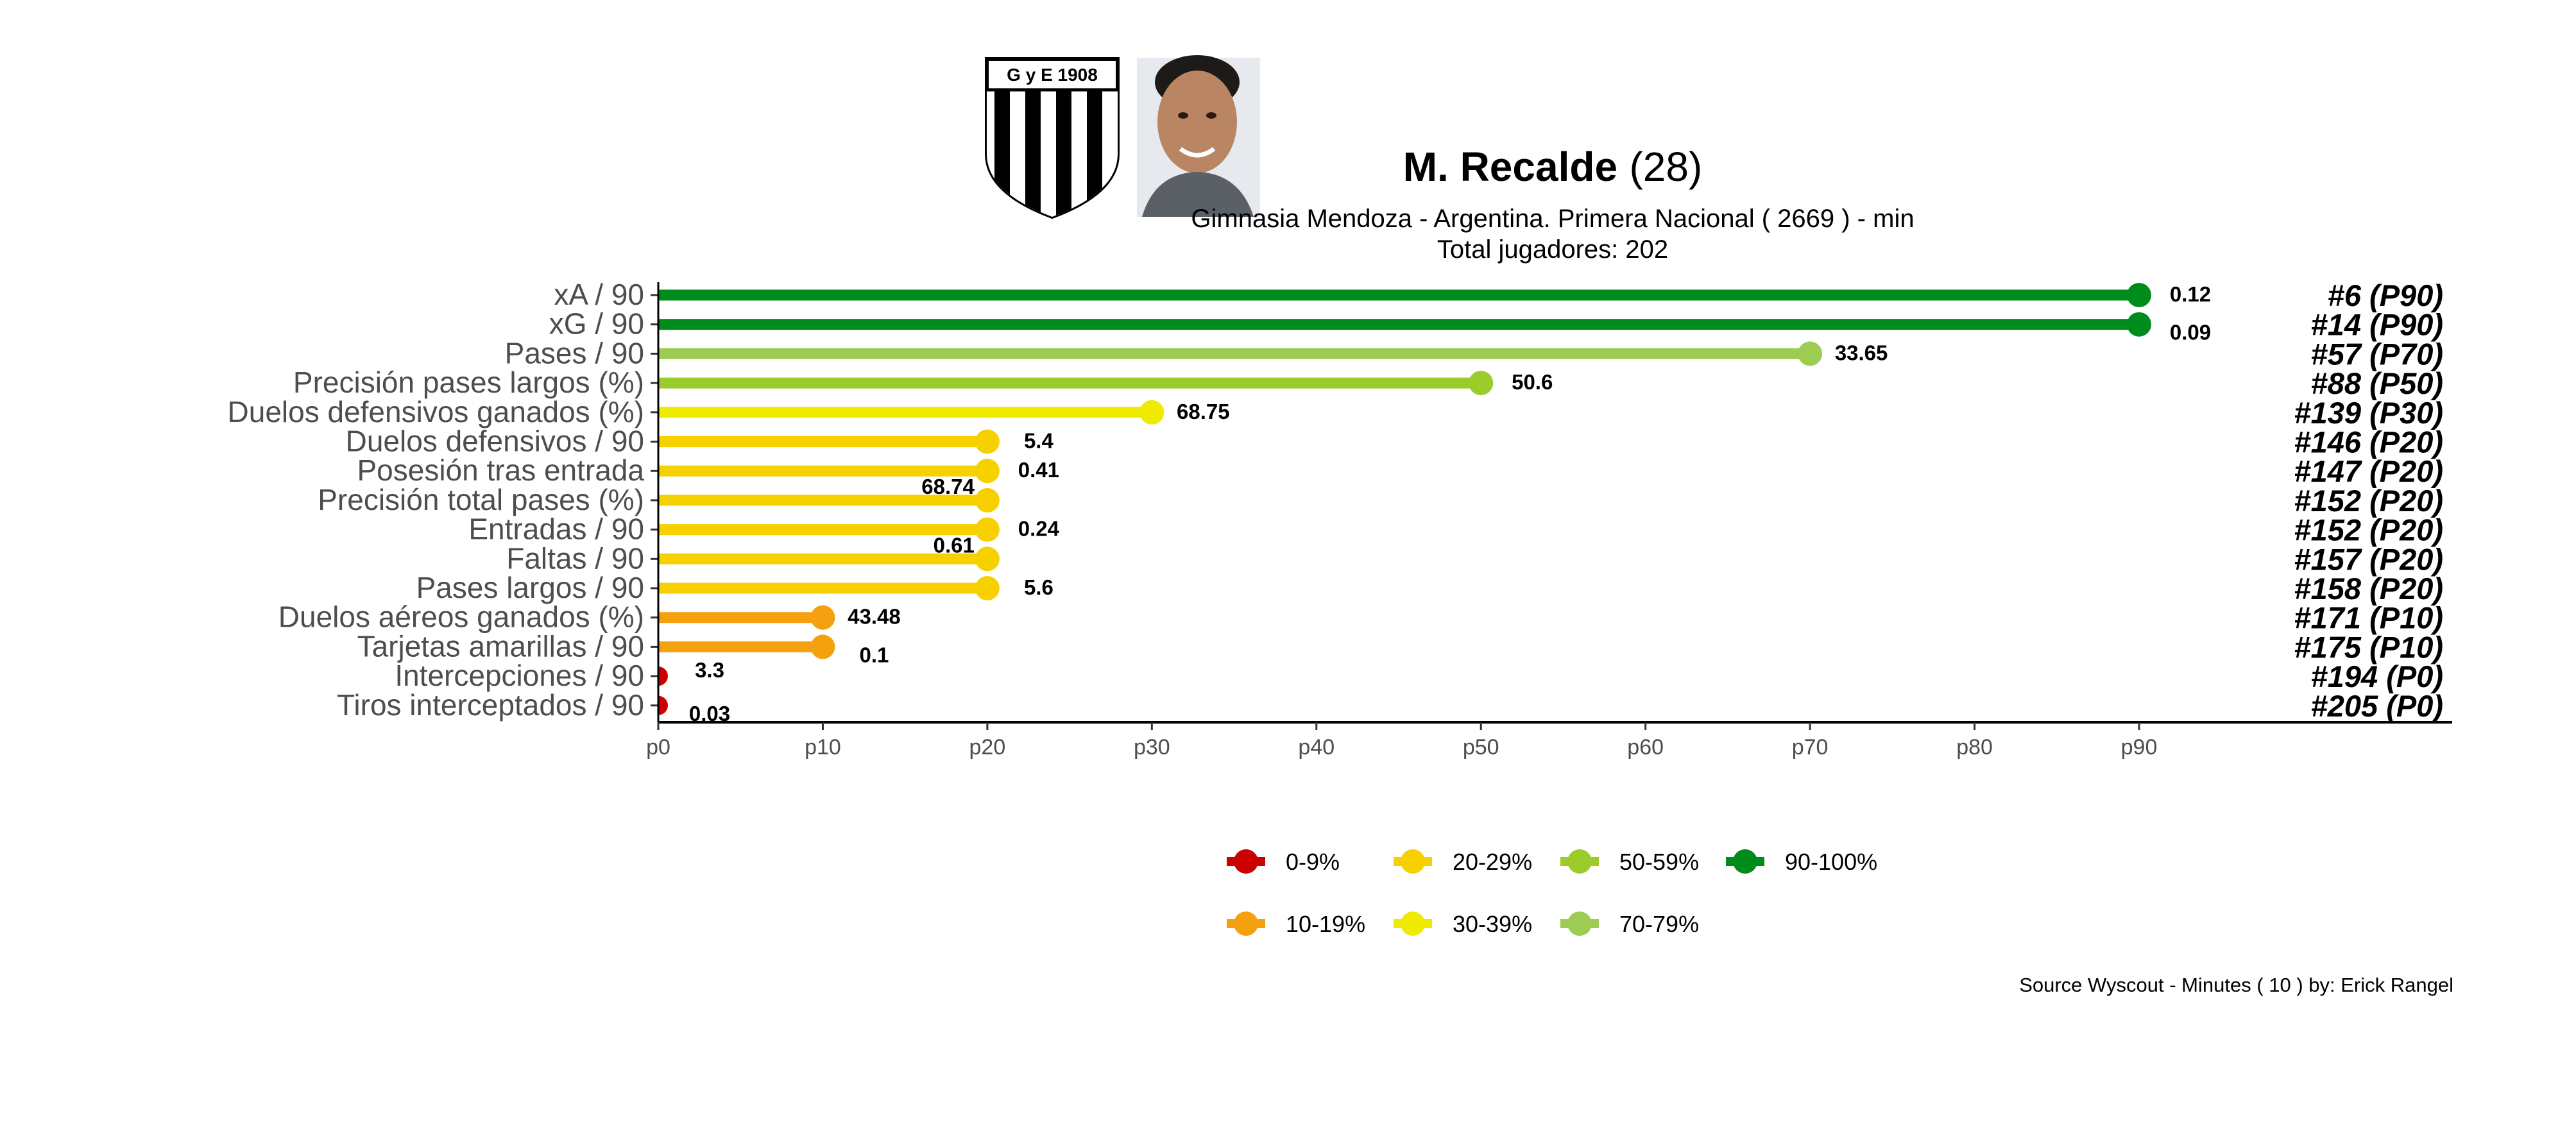  I want to click on value-label: 68.74, so click(948, 486).